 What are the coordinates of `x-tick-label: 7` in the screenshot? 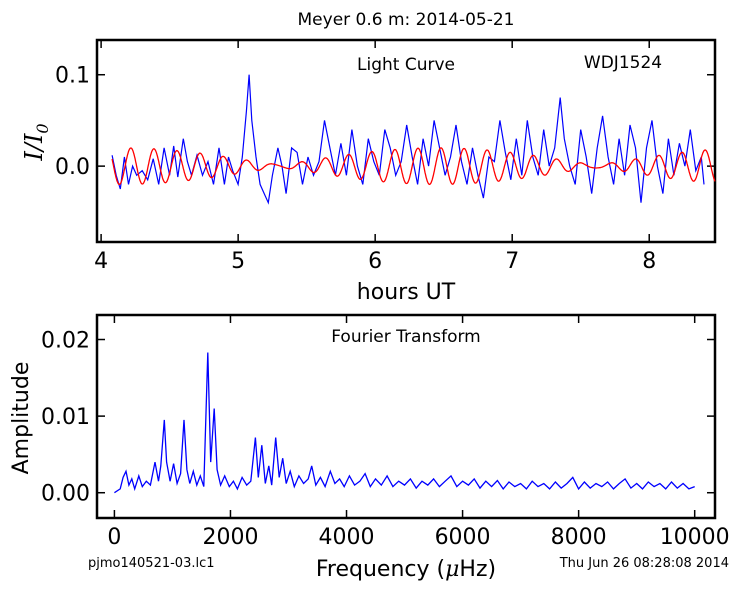 It's located at (512, 261).